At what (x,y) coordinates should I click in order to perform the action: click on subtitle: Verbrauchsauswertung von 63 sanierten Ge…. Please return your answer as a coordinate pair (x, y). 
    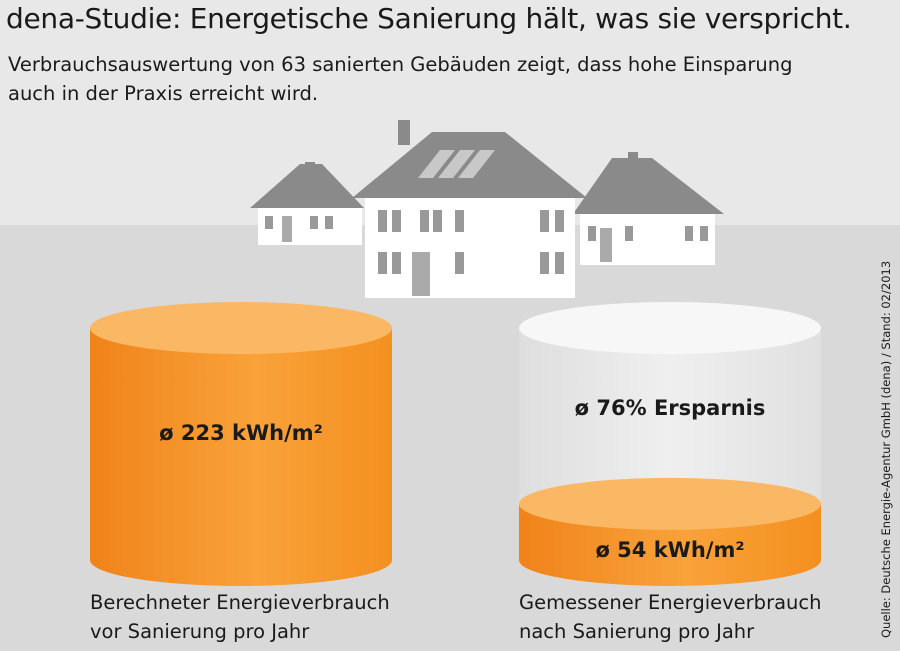
    Looking at the image, I should click on (400, 79).